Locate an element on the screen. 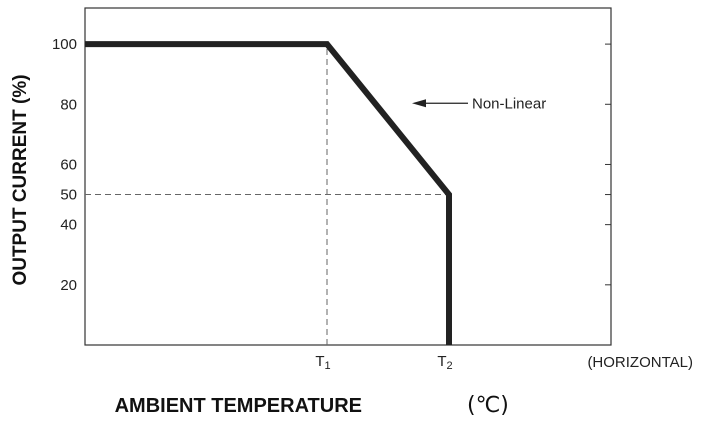 Image resolution: width=703 pixels, height=421 pixels. y-axis-title: OUTPUT CURRENT (%) is located at coordinates (20, 179).